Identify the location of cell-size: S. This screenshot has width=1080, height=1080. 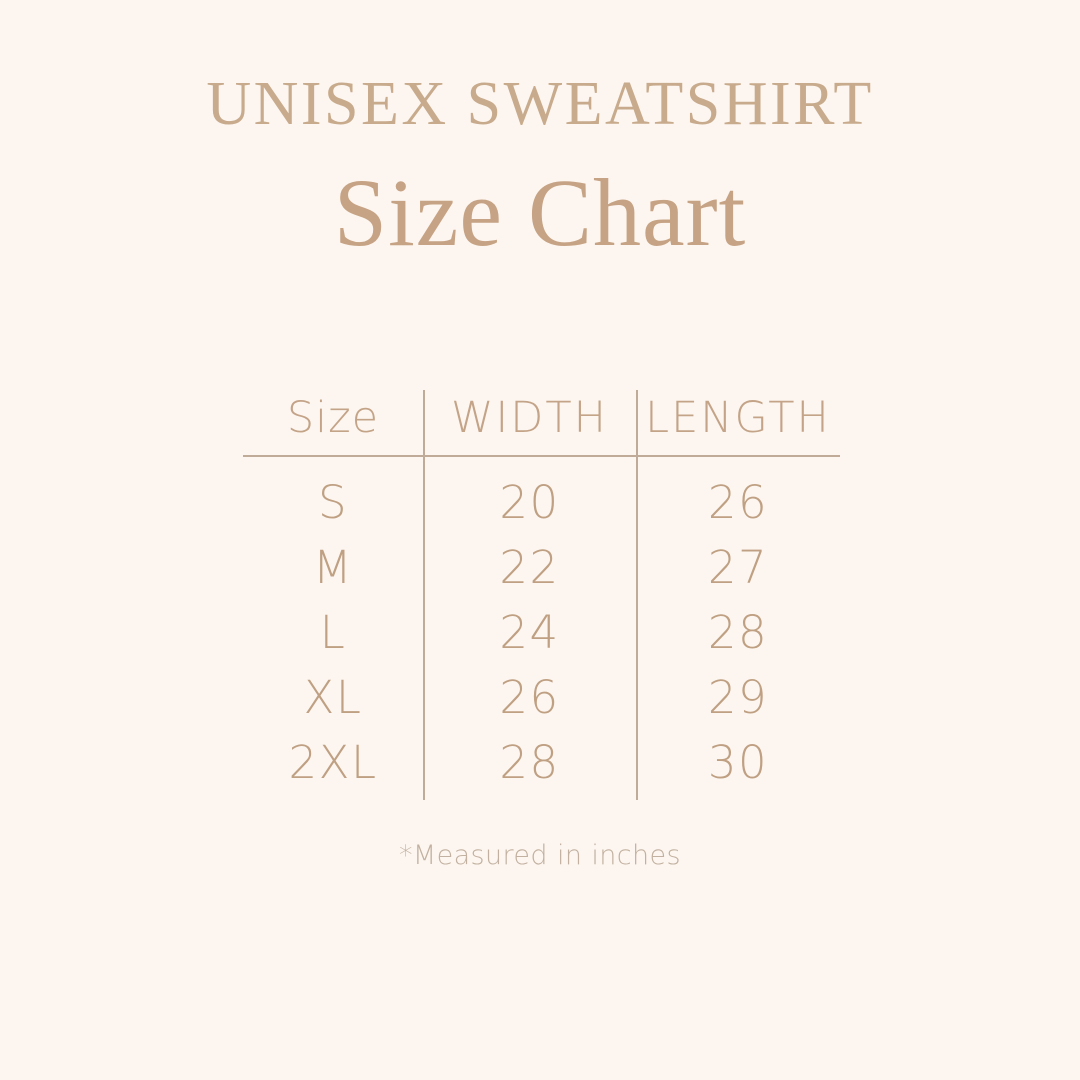
(333, 502).